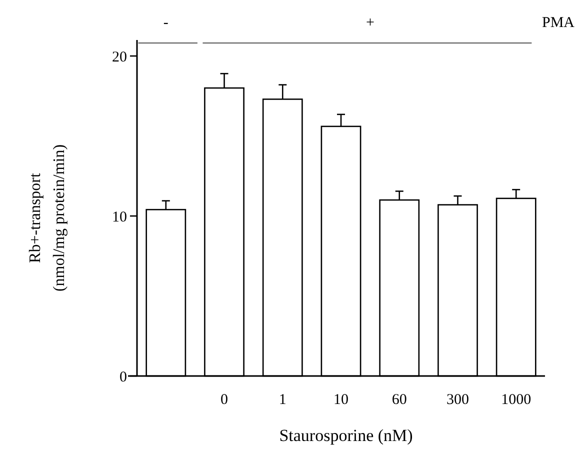 This screenshot has height=452, width=587. Describe the element at coordinates (341, 400) in the screenshot. I see `x-tick-label: 10` at that location.